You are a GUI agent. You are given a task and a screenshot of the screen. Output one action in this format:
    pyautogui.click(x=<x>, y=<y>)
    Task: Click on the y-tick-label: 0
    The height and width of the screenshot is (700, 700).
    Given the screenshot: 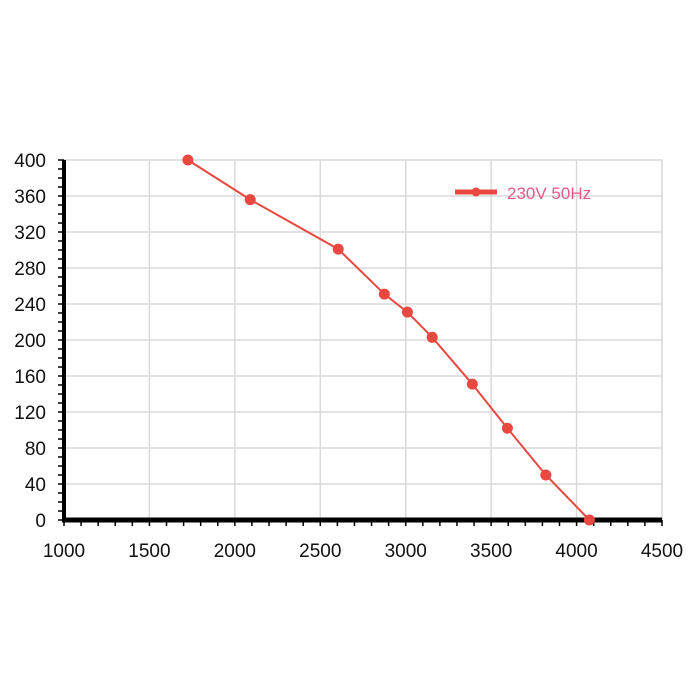 What is the action you would take?
    pyautogui.click(x=40, y=521)
    